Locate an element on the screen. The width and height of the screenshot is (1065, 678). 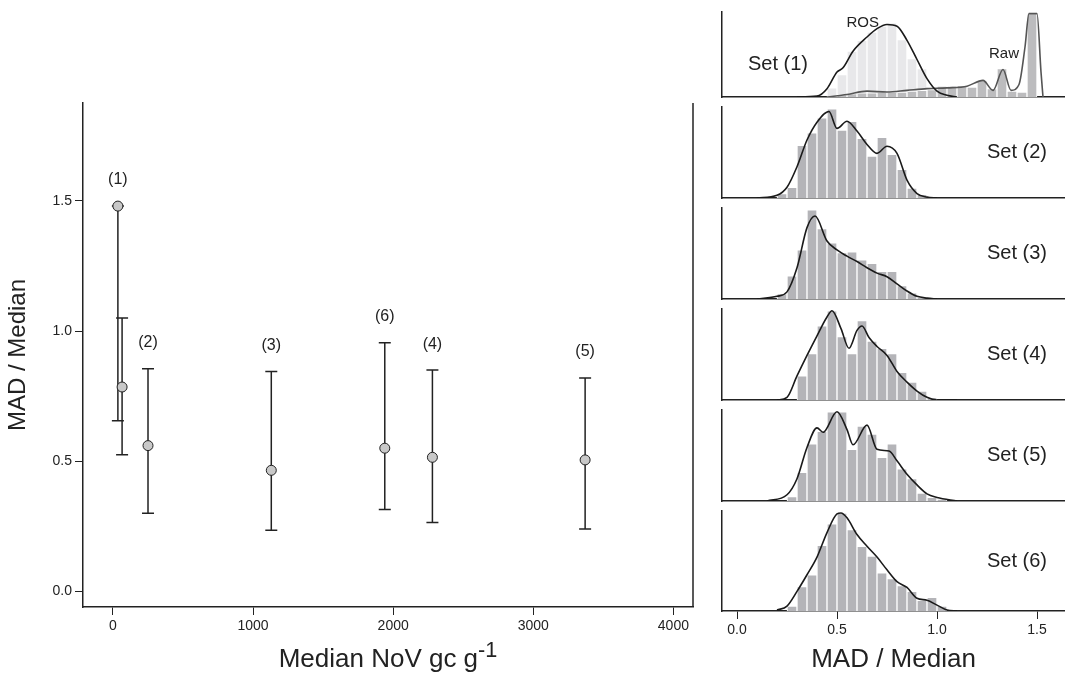
x-tick-label: 3000 is located at coordinates (533, 625).